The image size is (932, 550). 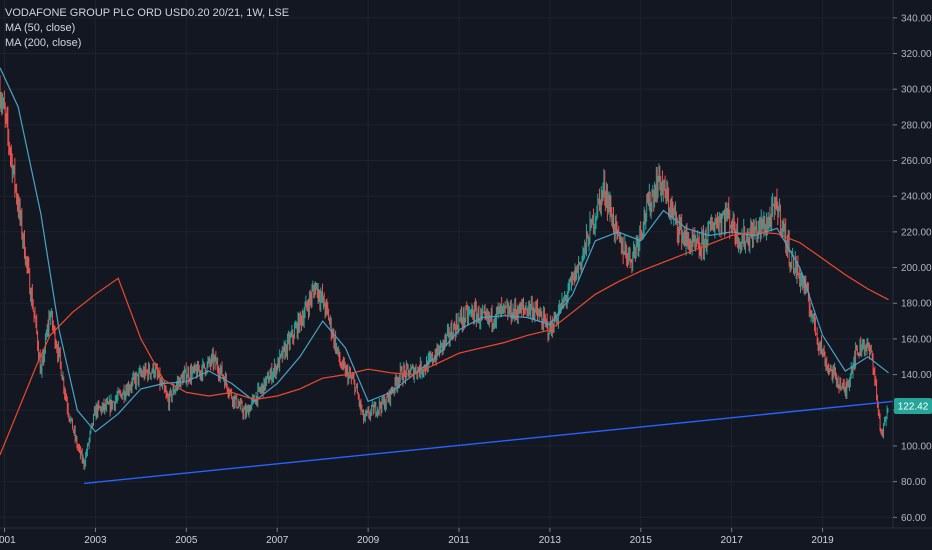 I want to click on x-tick-label: 2015, so click(x=641, y=540).